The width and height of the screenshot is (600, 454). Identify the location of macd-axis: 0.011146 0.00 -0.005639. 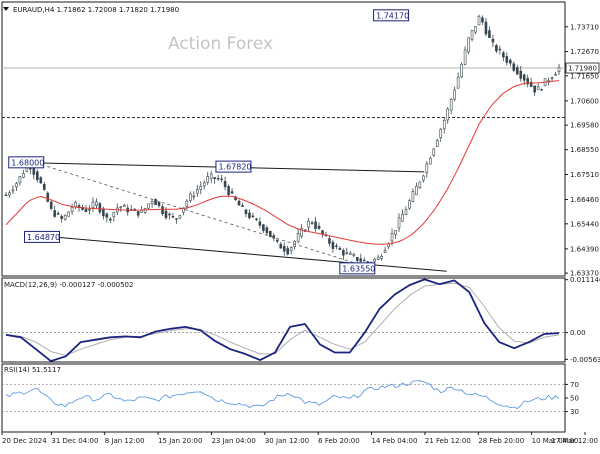
(582, 320).